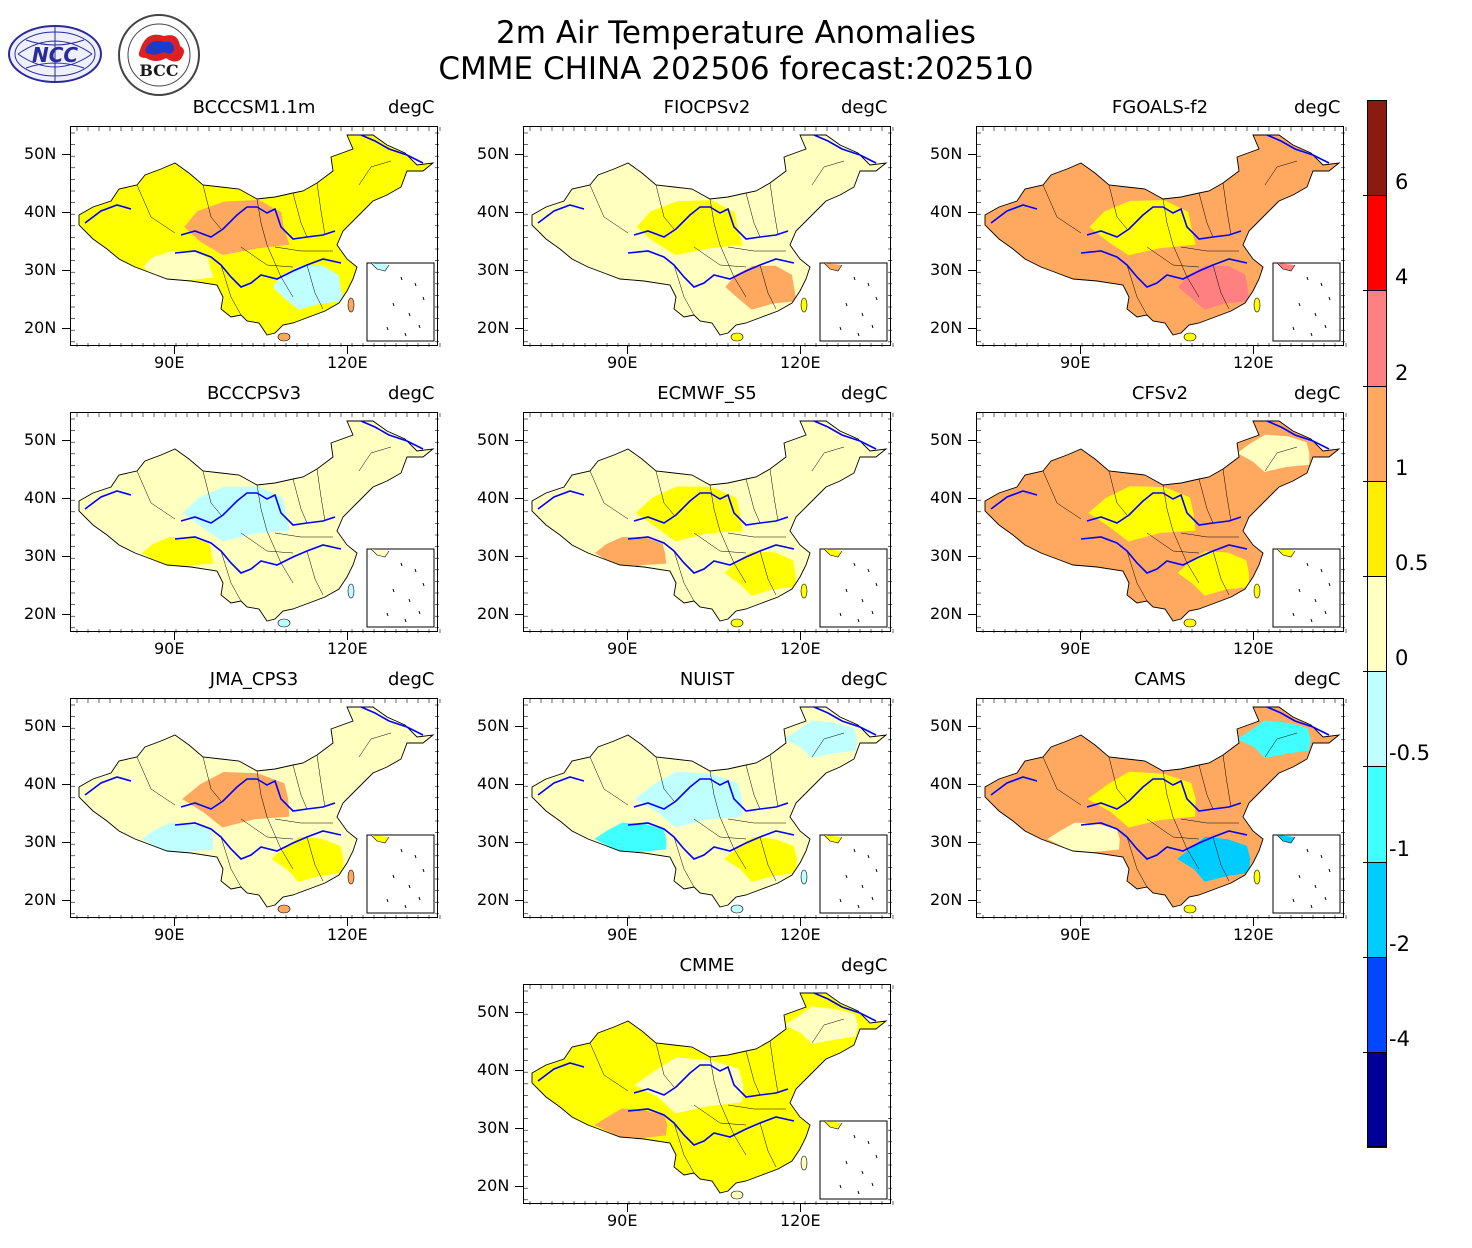 The height and width of the screenshot is (1248, 1472). Describe the element at coordinates (707, 393) in the screenshot. I see `panel-model-name: ECMWF_S5` at that location.